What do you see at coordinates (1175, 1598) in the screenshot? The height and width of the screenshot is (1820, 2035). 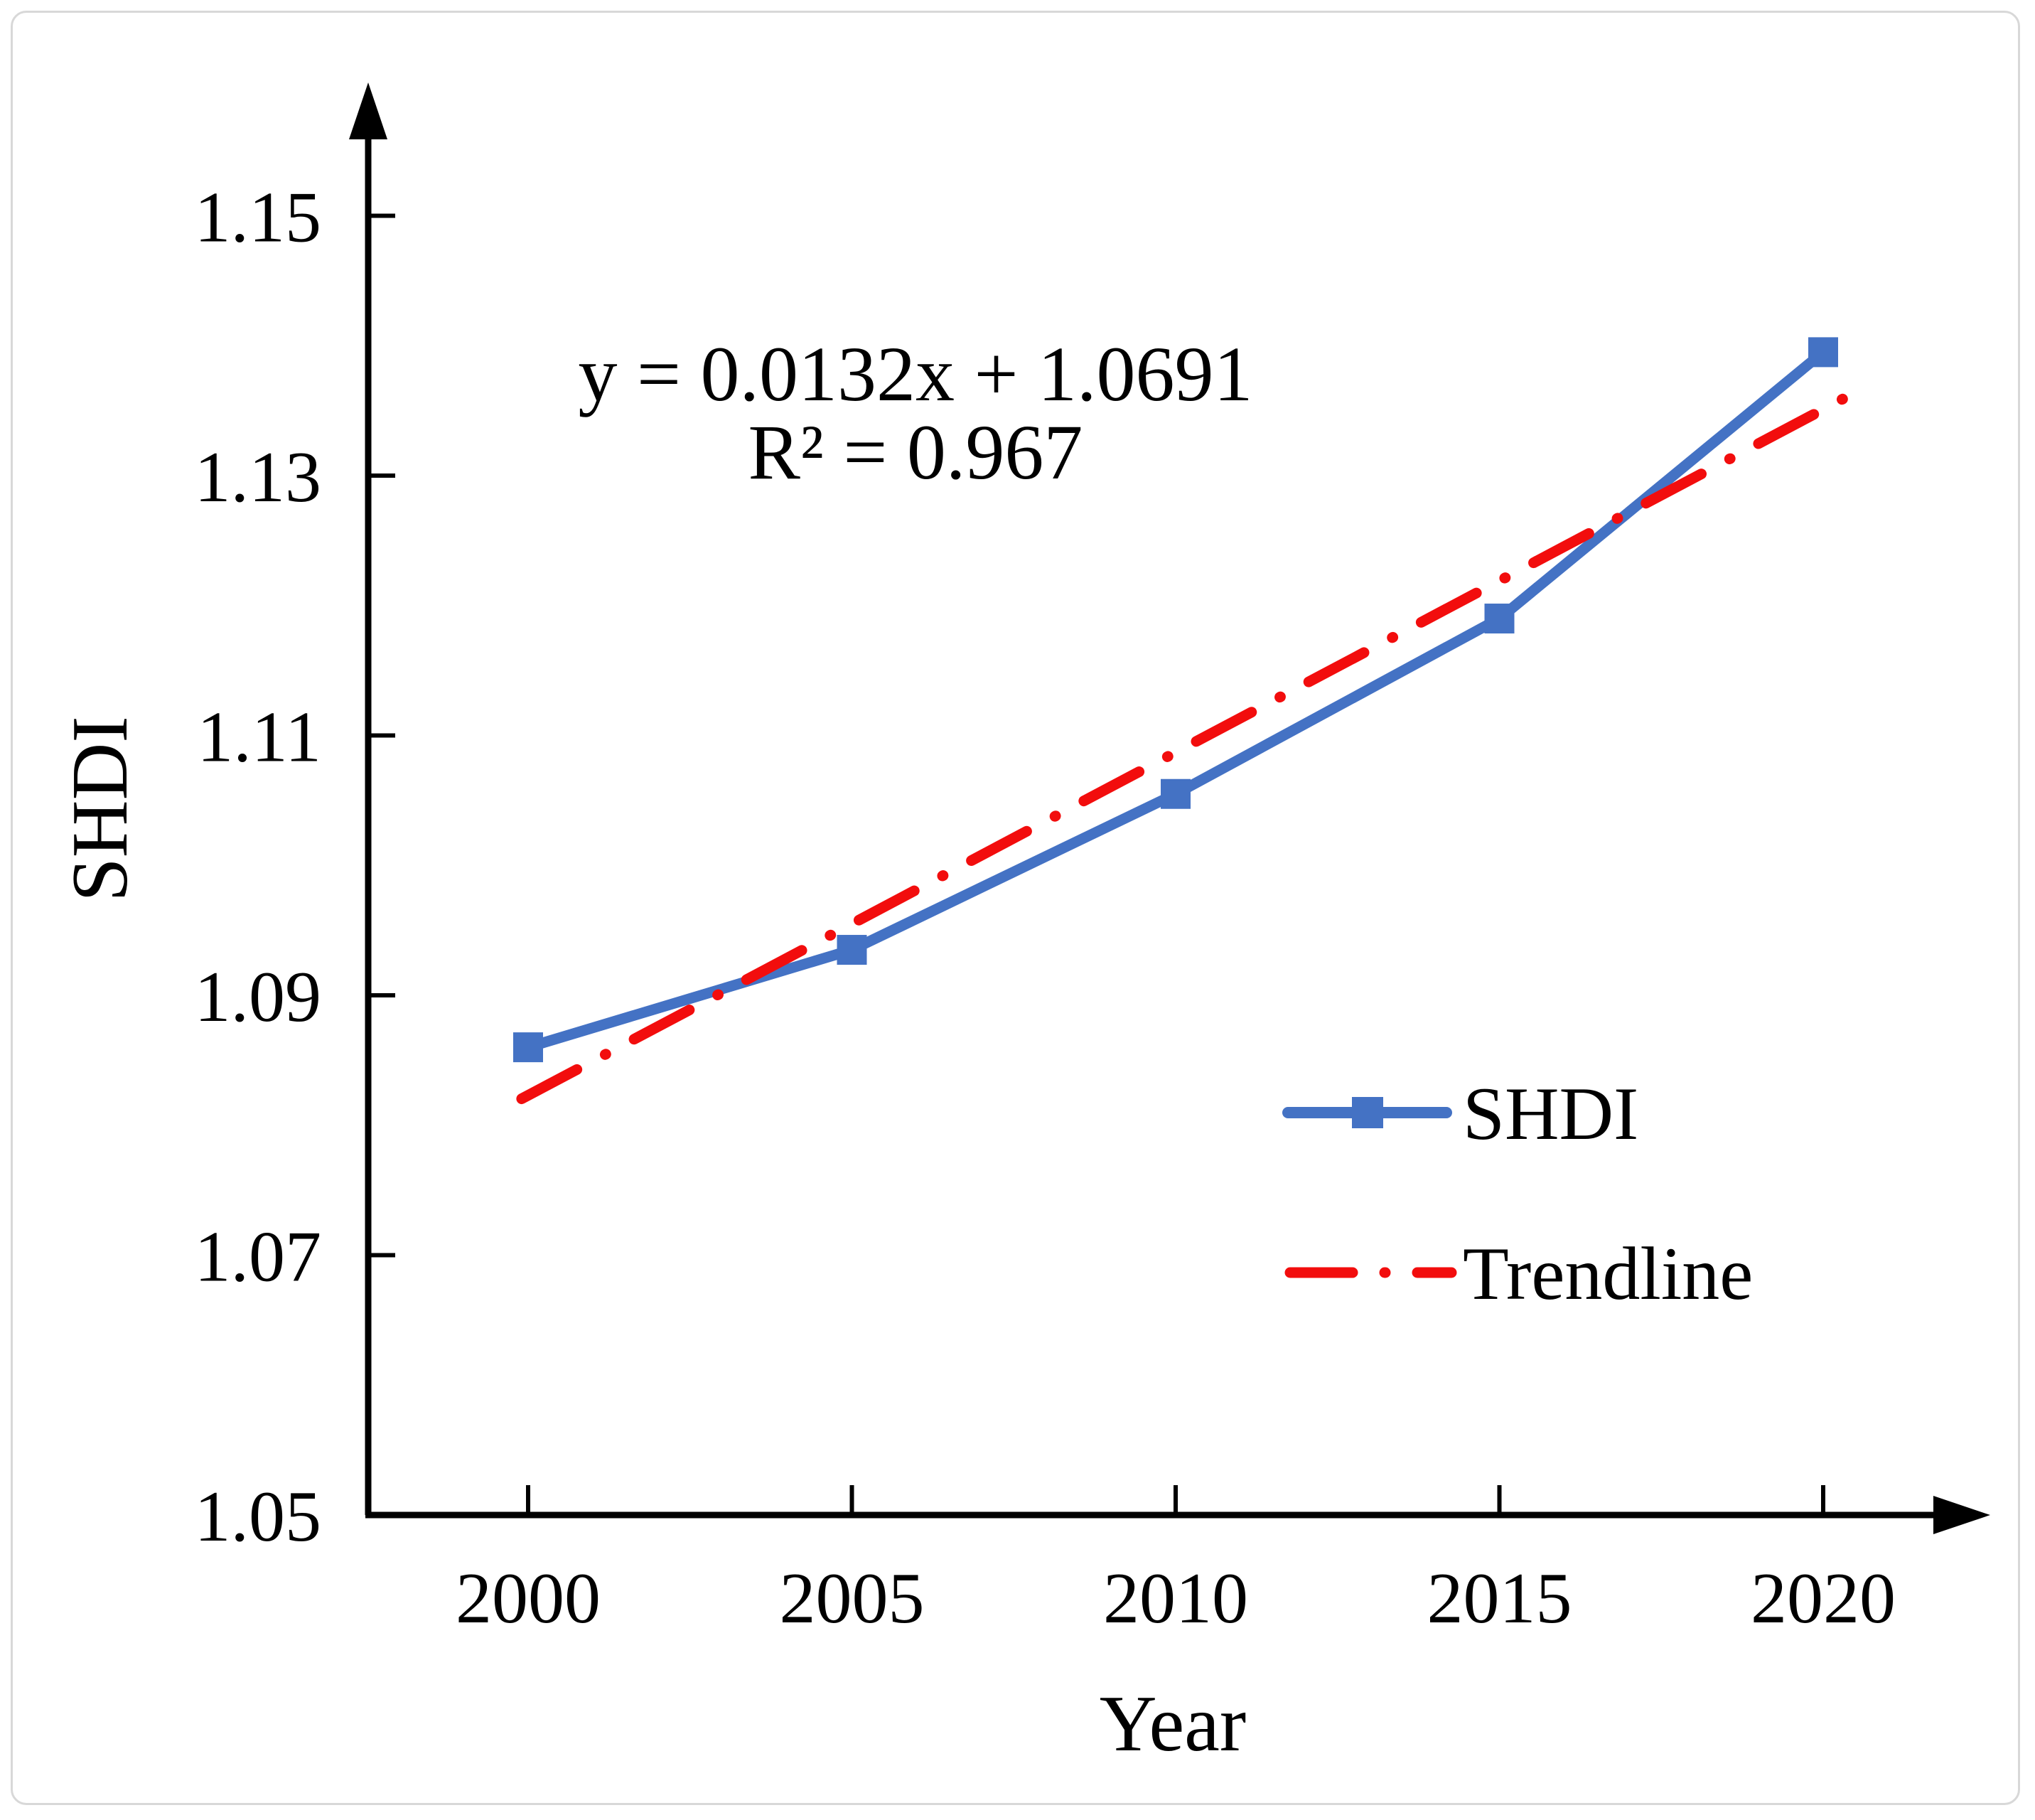 I see `x-tick-label: 2010` at bounding box center [1175, 1598].